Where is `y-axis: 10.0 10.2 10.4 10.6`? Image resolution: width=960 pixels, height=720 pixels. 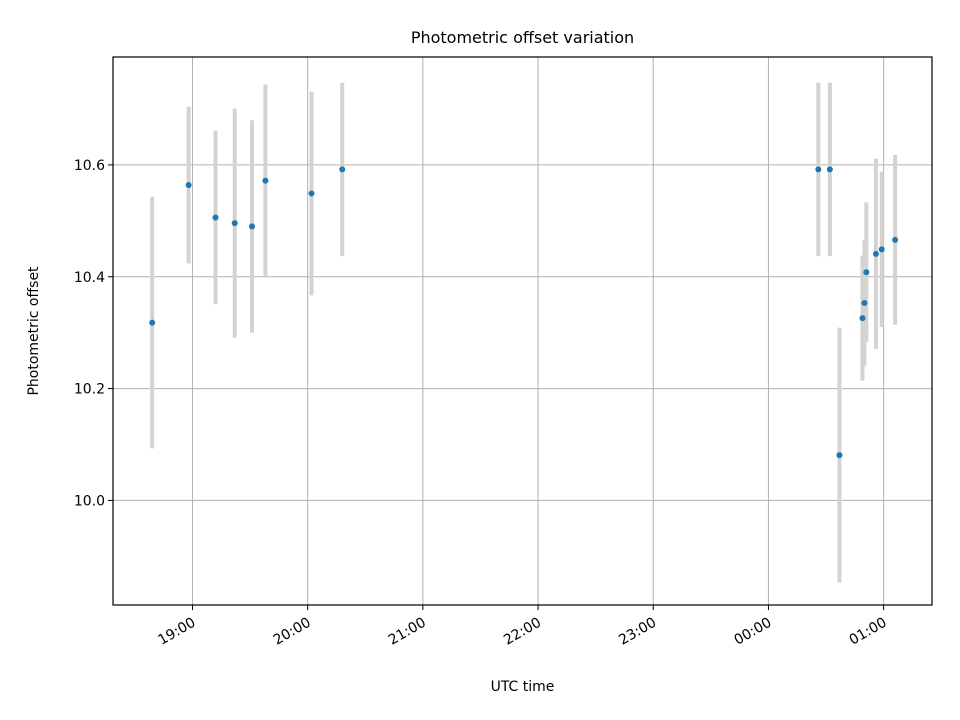 y-axis: 10.0 10.2 10.4 10.6 is located at coordinates (93, 333).